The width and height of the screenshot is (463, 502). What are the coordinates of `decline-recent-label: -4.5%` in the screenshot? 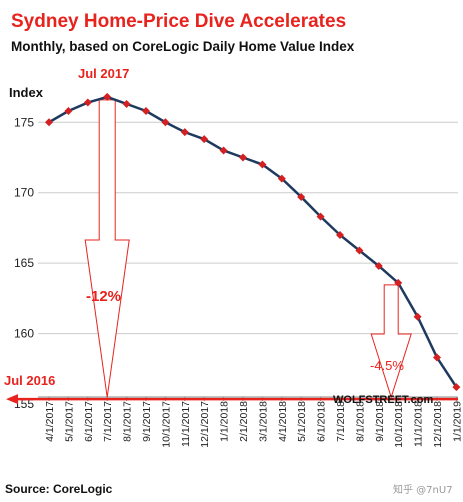 It's located at (387, 365).